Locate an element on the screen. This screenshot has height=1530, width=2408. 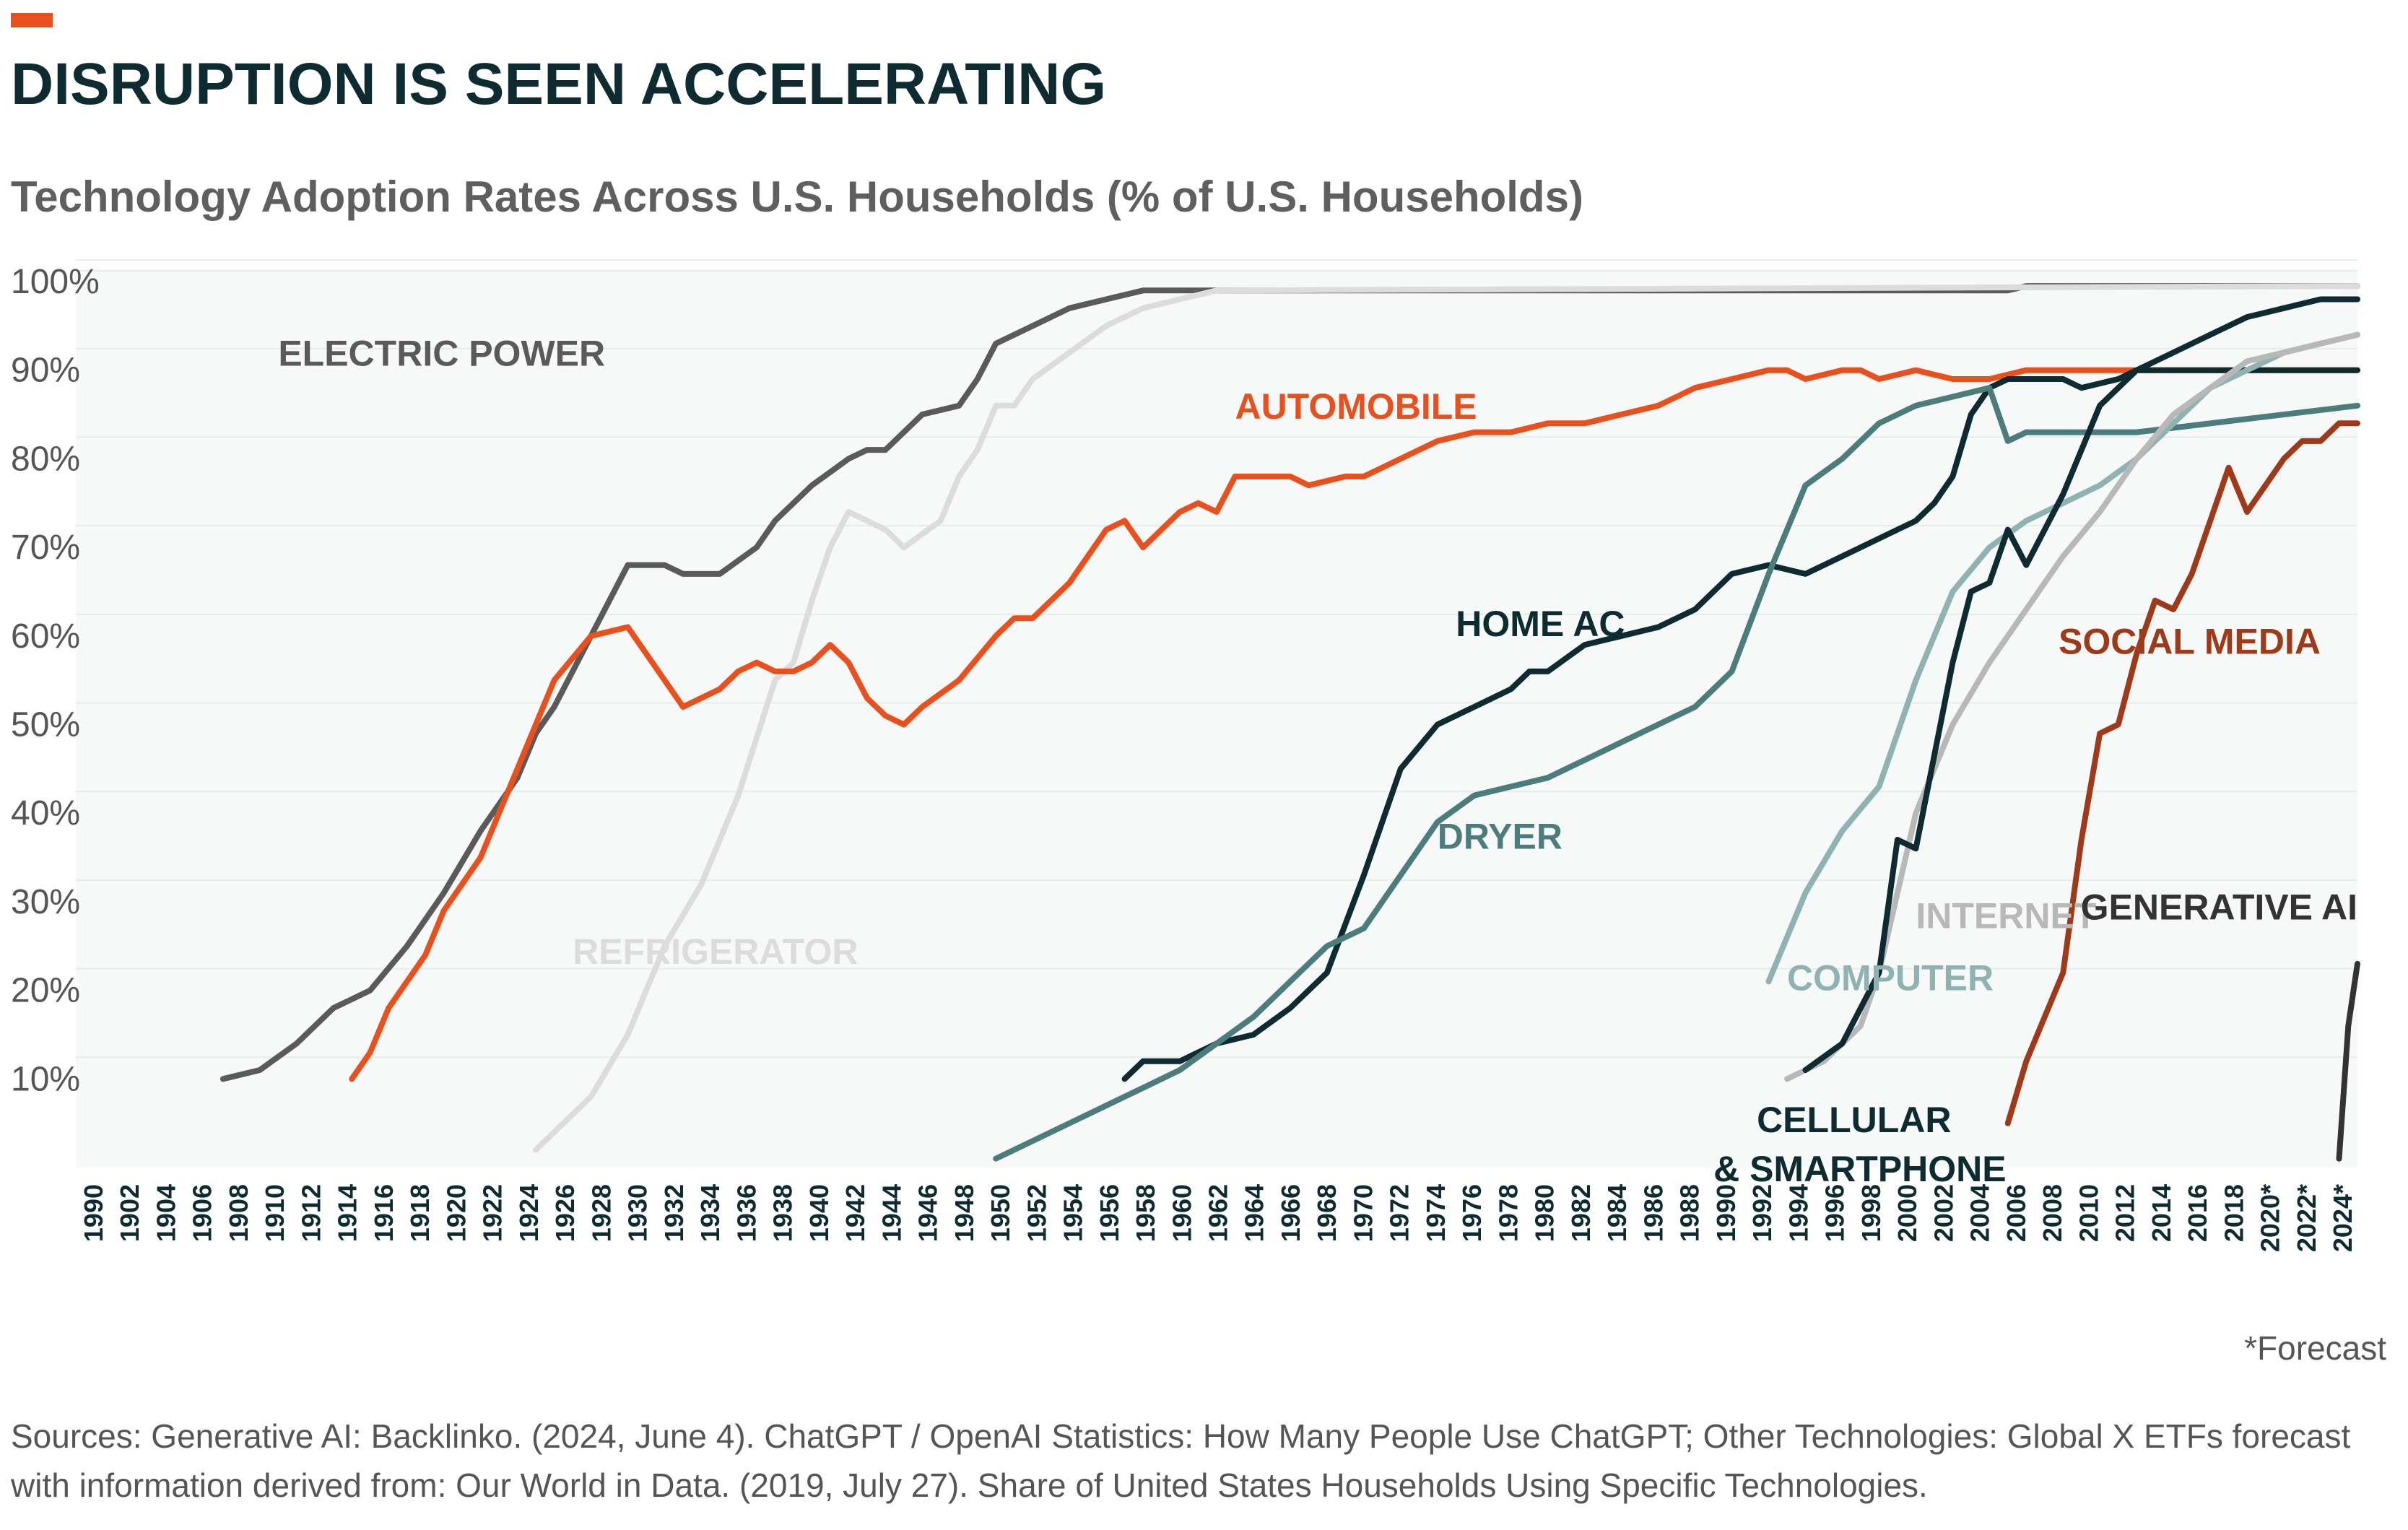
x-tick-label: 1904 is located at coordinates (166, 1213).